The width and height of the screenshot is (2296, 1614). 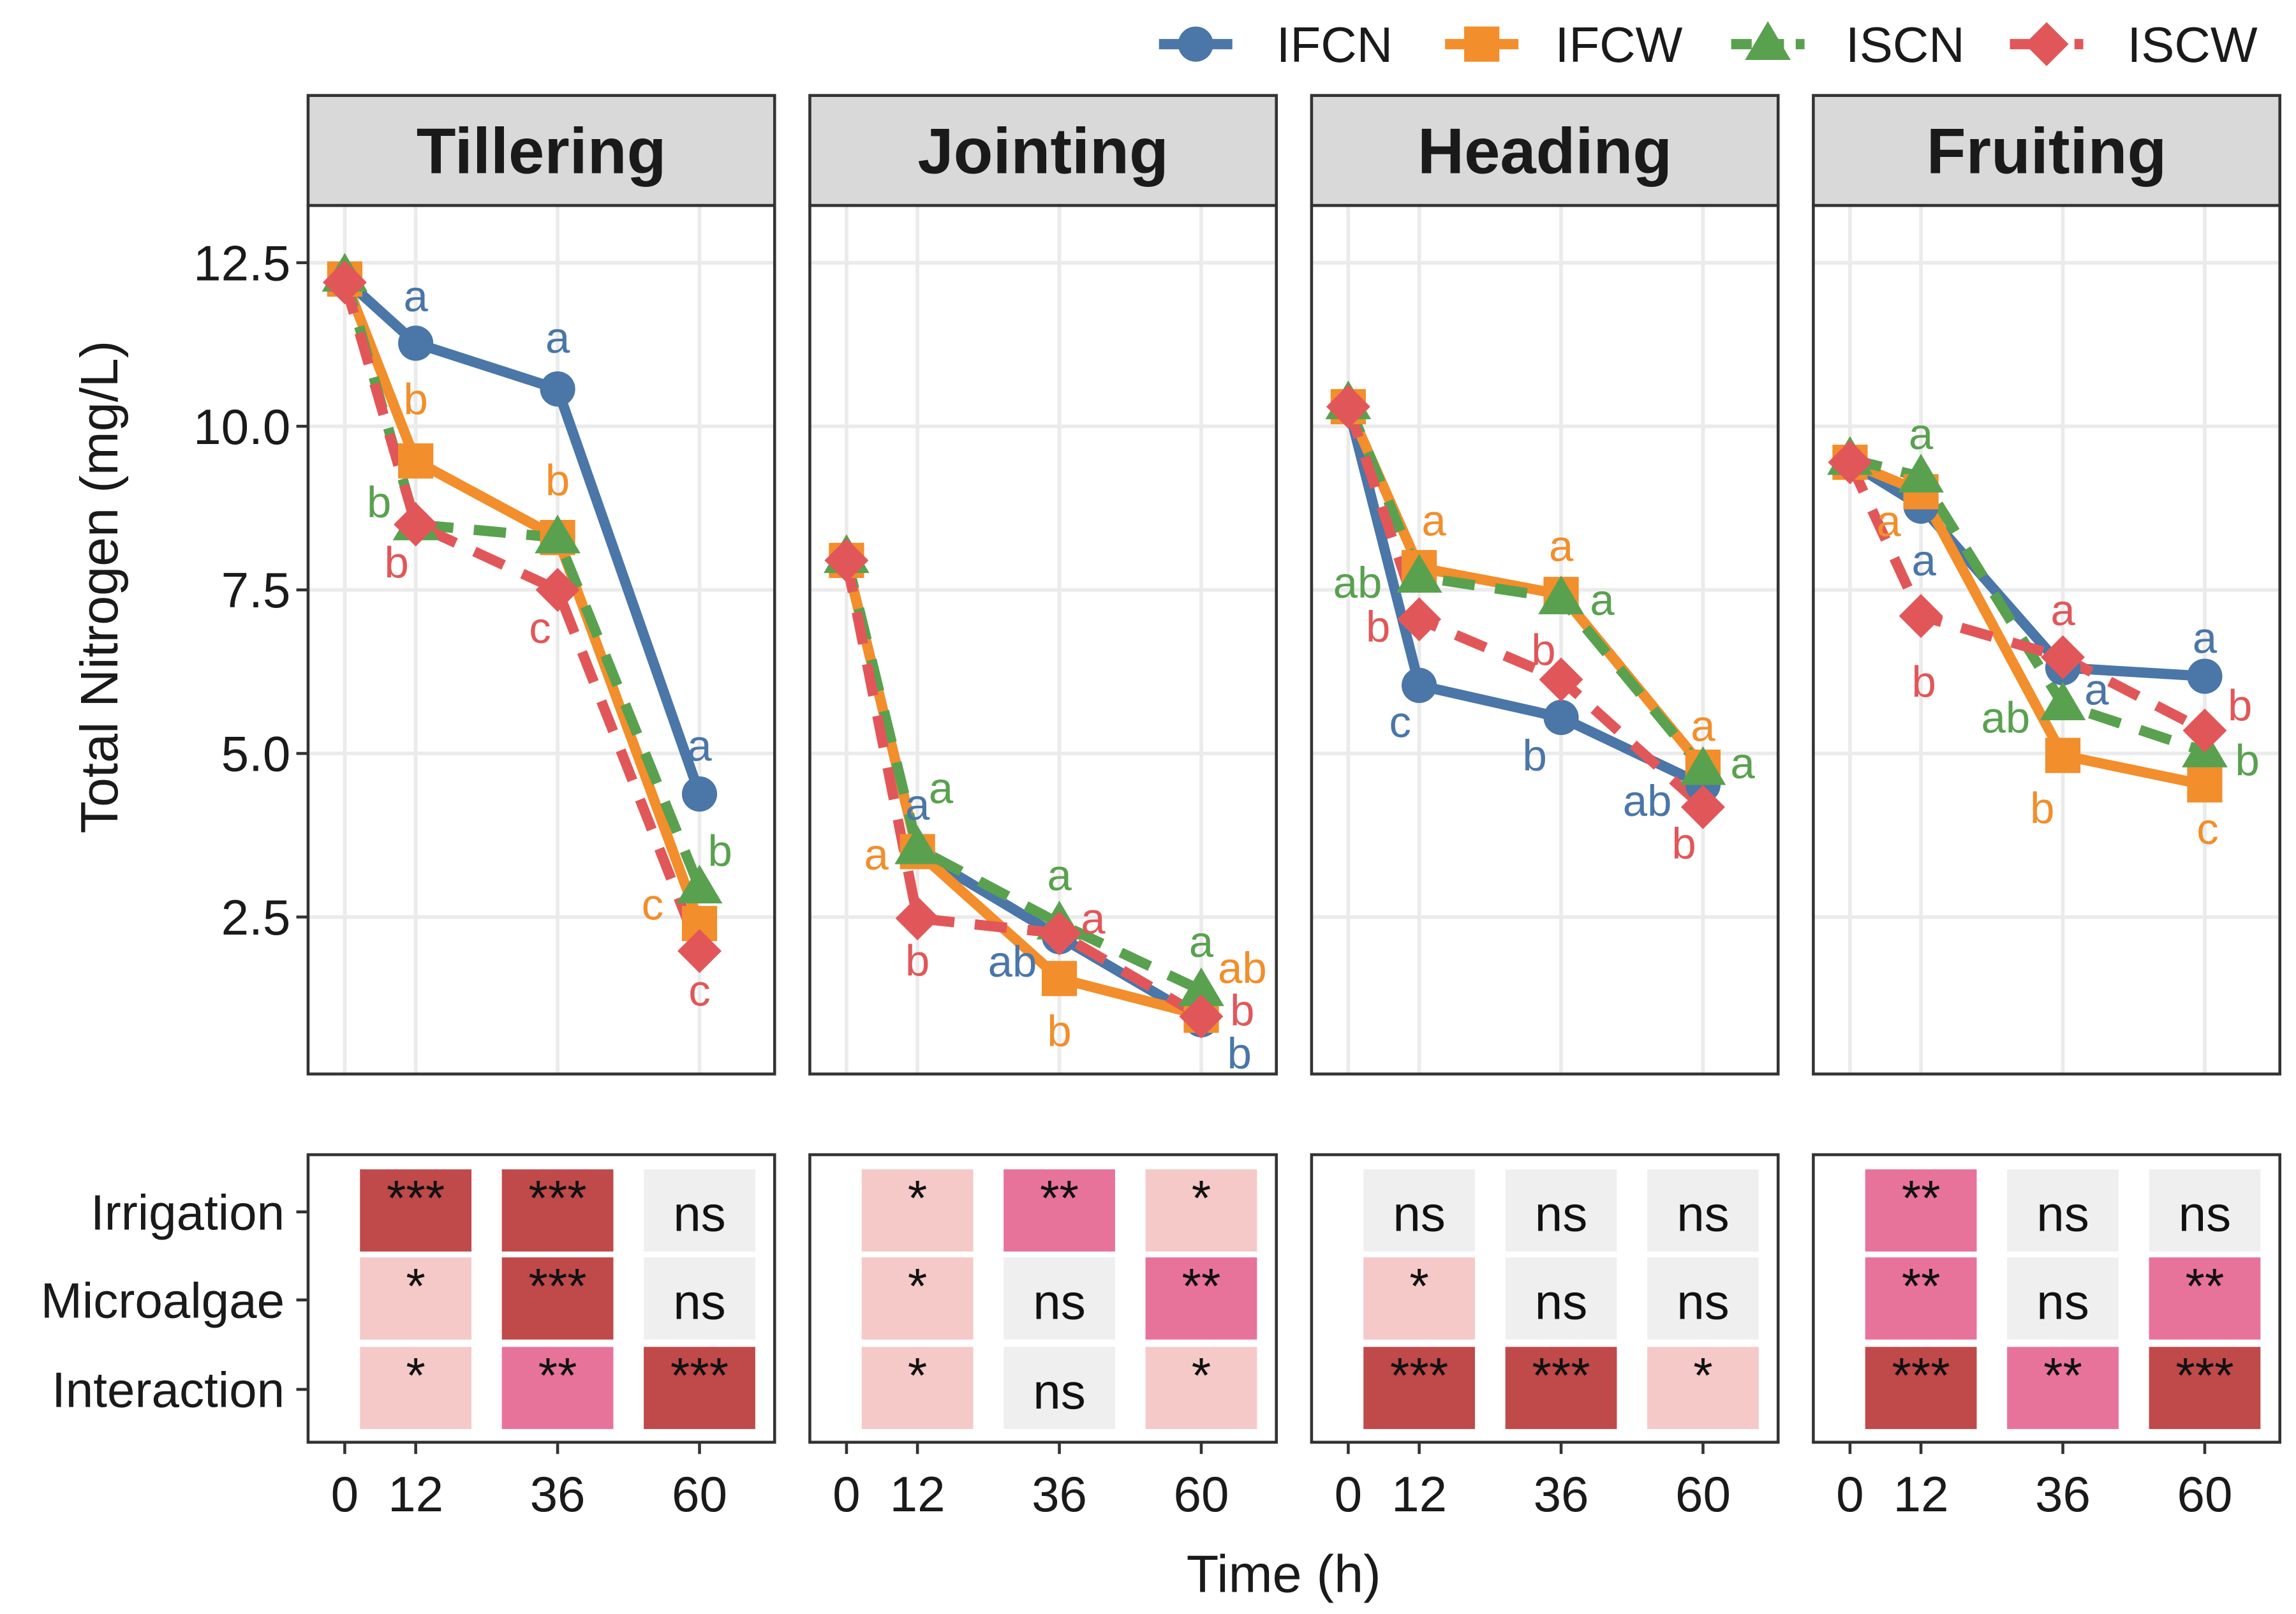 What do you see at coordinates (540, 628) in the screenshot?
I see `significance-letter: c` at bounding box center [540, 628].